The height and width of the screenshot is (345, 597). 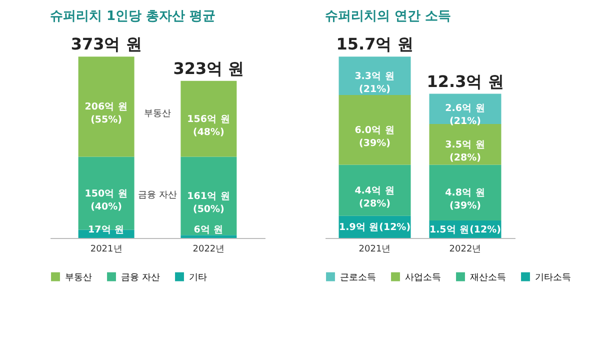 I want to click on chart-title: 슈퍼리치의 연간 소득, so click(x=388, y=16).